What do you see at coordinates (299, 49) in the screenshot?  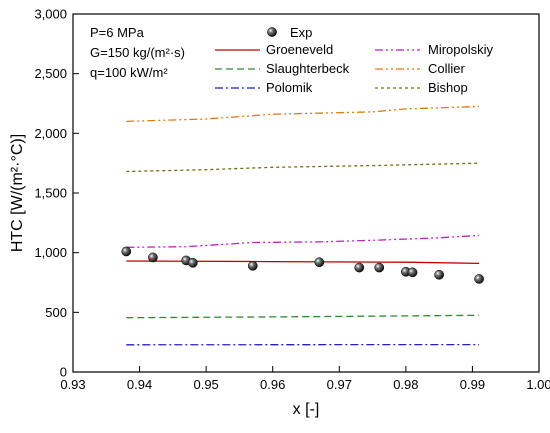 I see `legend-label-groeneveld: Groeneveld` at bounding box center [299, 49].